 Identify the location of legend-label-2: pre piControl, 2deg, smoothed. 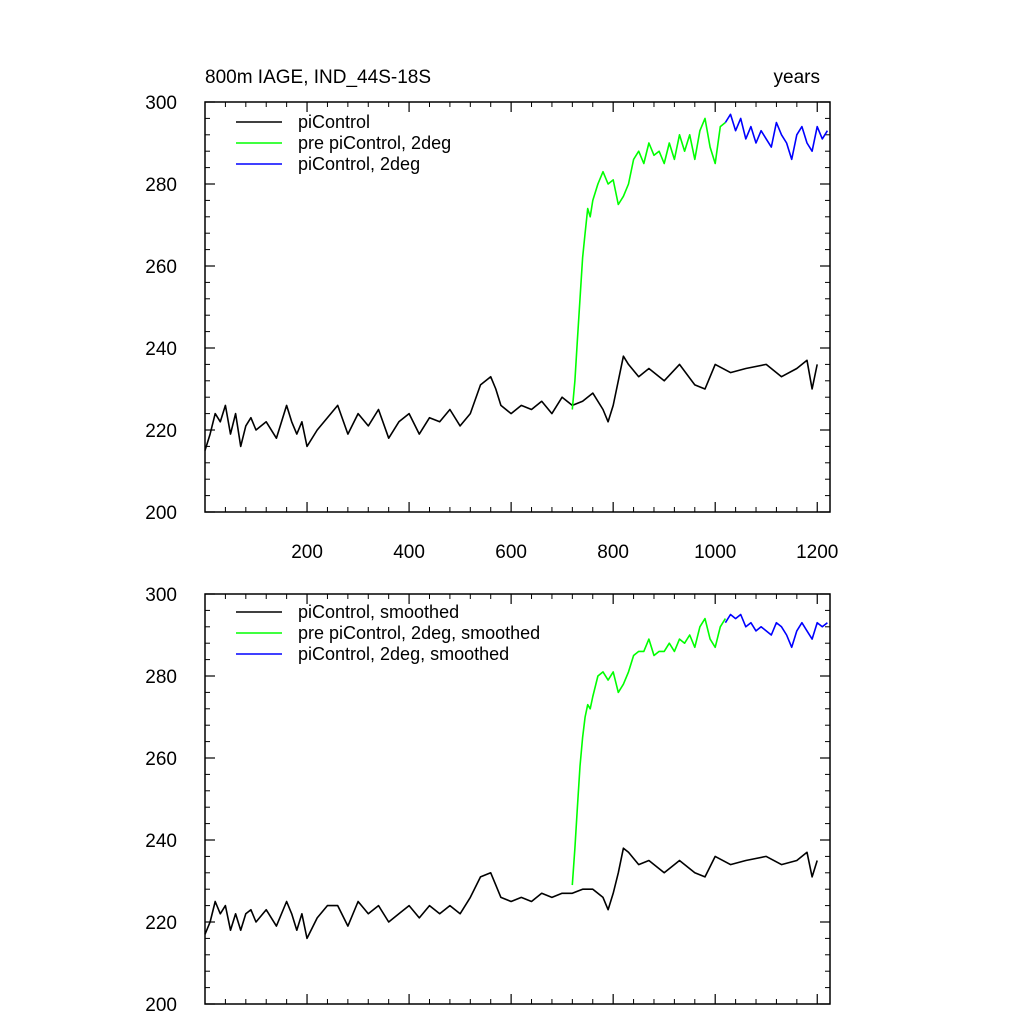
(419, 633).